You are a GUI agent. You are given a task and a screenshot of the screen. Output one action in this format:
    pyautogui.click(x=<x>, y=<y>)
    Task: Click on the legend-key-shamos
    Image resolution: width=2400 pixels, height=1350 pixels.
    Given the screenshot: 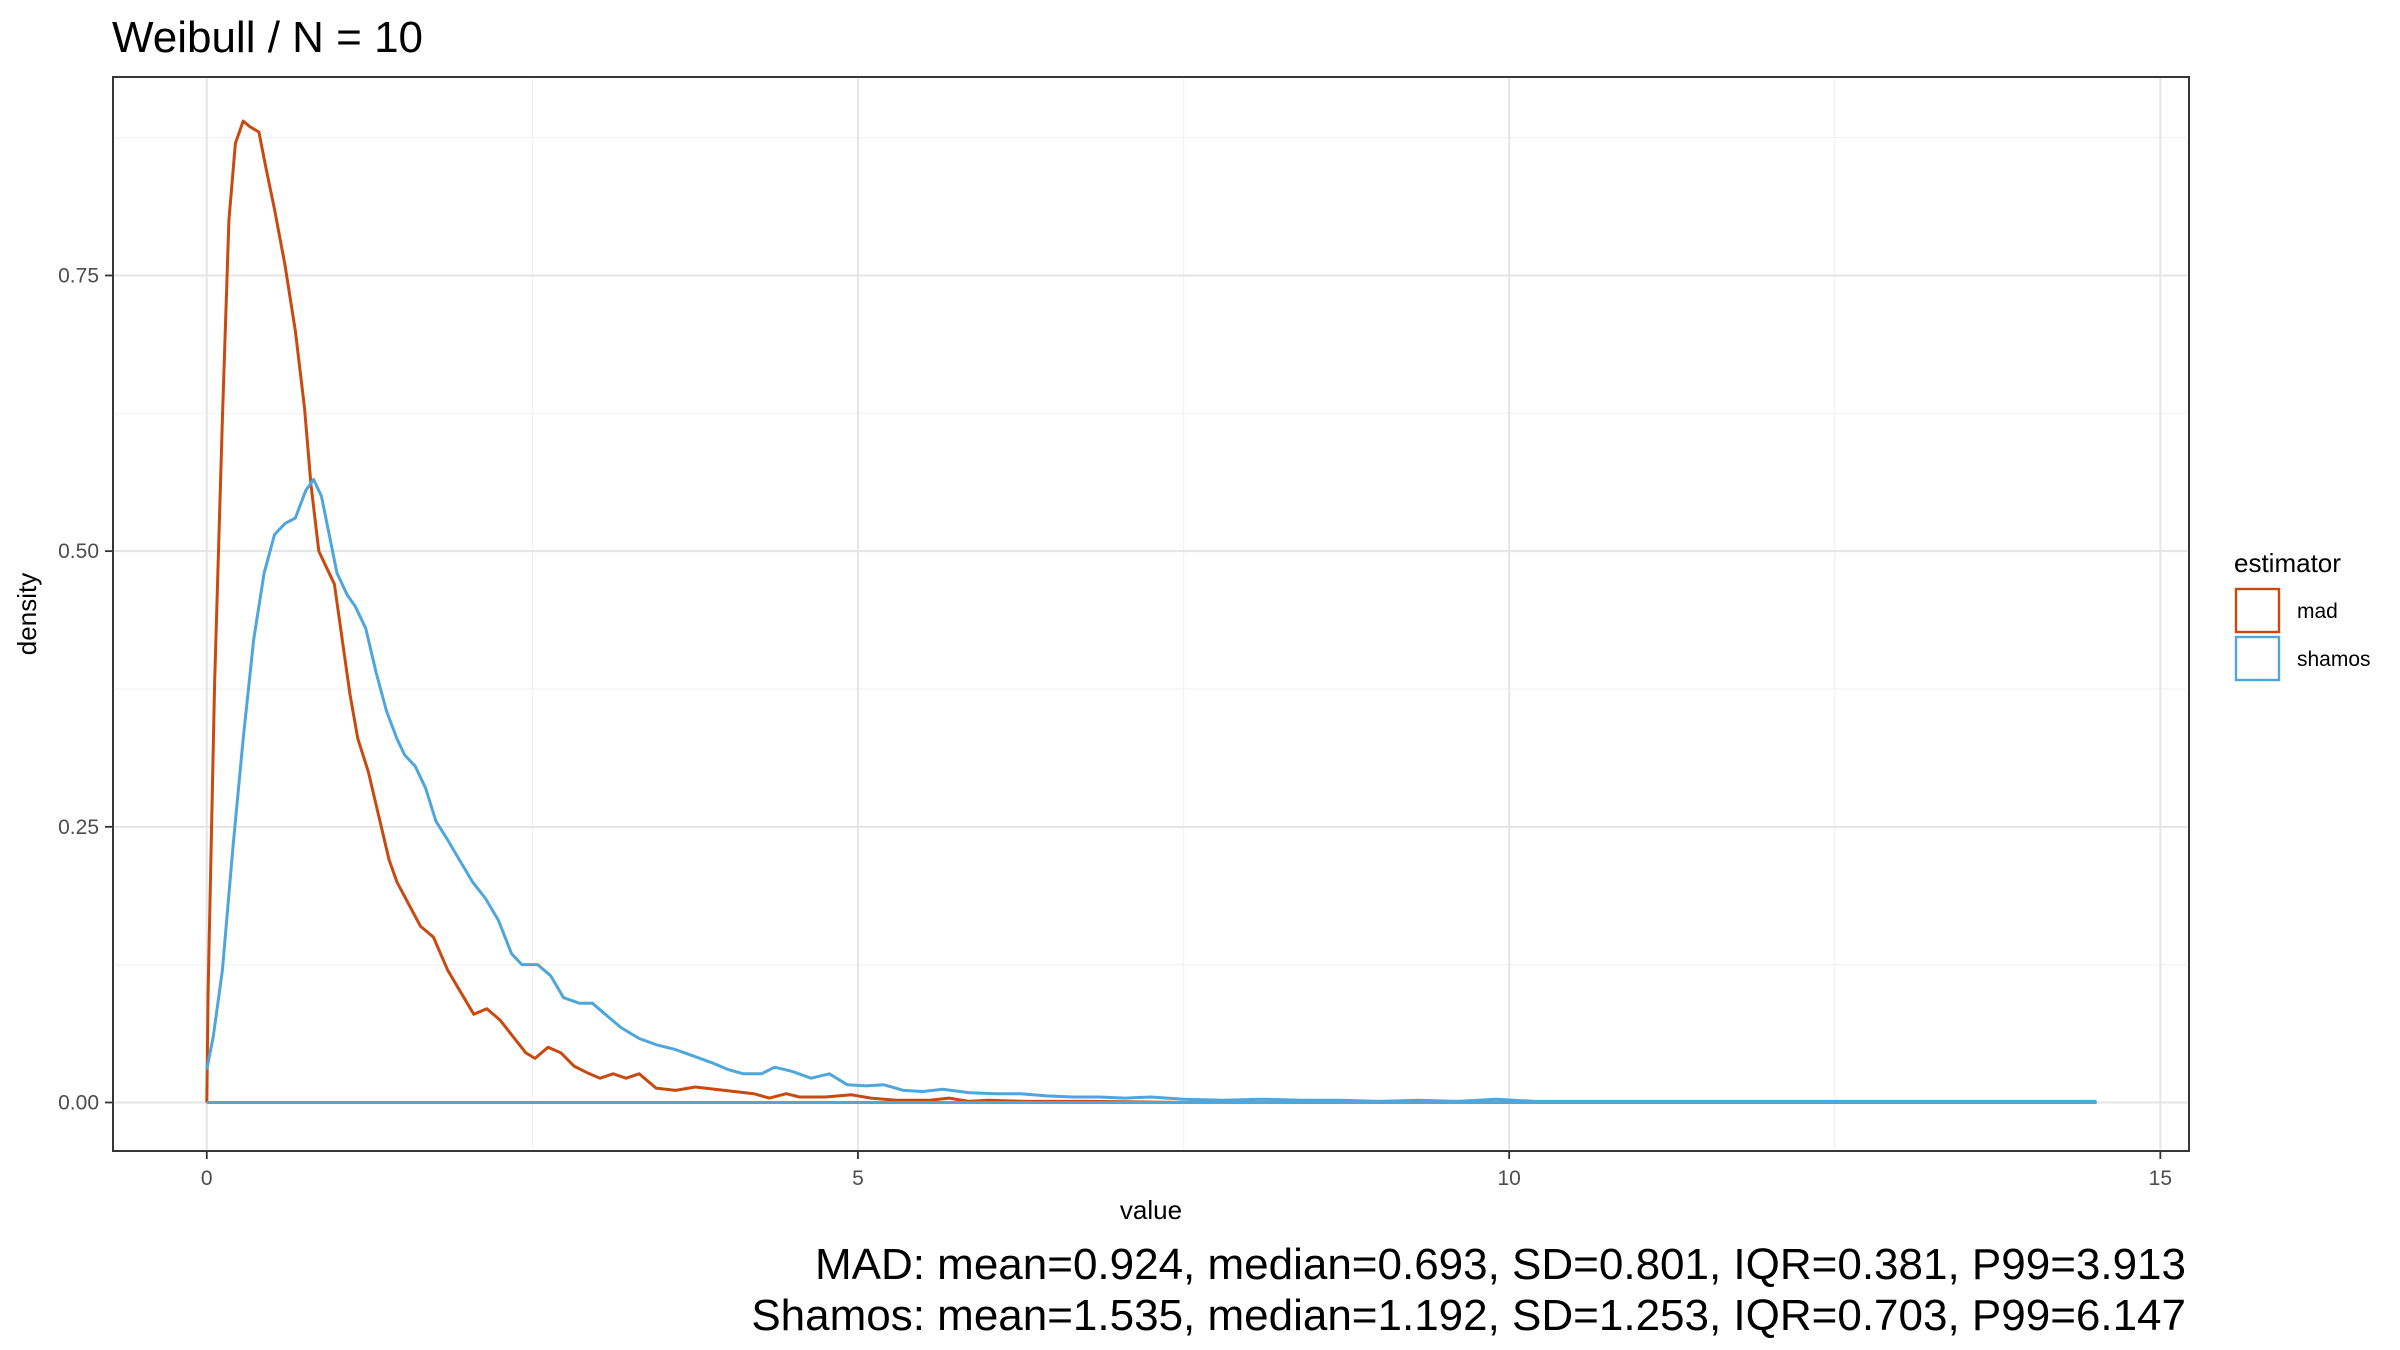 What is the action you would take?
    pyautogui.click(x=2257, y=658)
    